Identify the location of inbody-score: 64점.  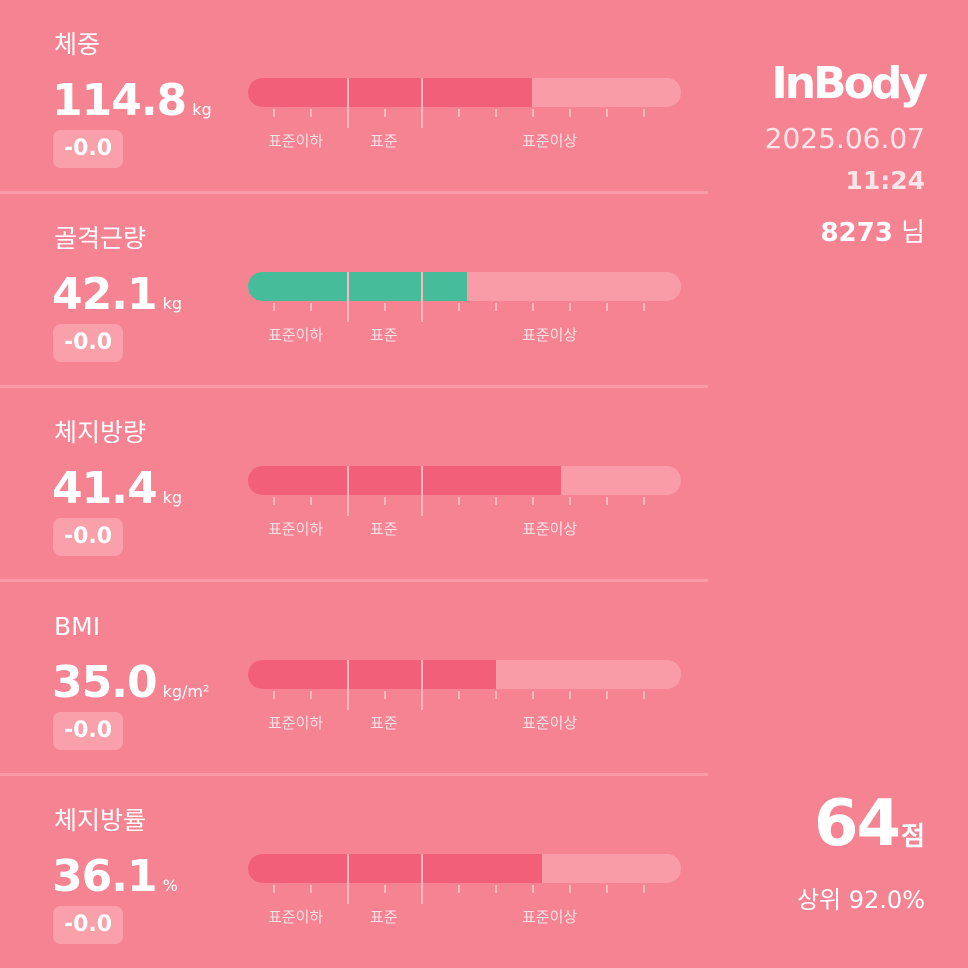
(869, 832).